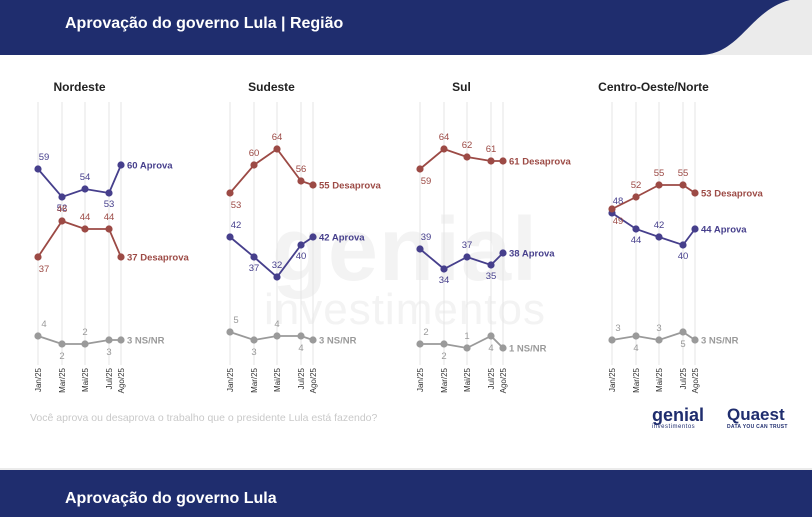 This screenshot has width=812, height=517. Describe the element at coordinates (618, 201) in the screenshot. I see `value-label: 48` at that location.